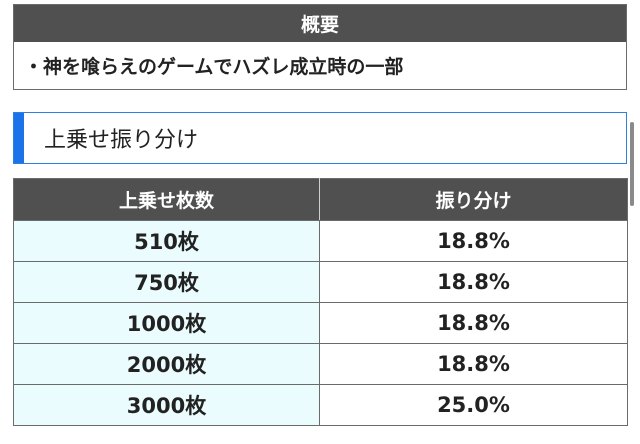  I want to click on column-header-ratio: 振り分け, so click(473, 199).